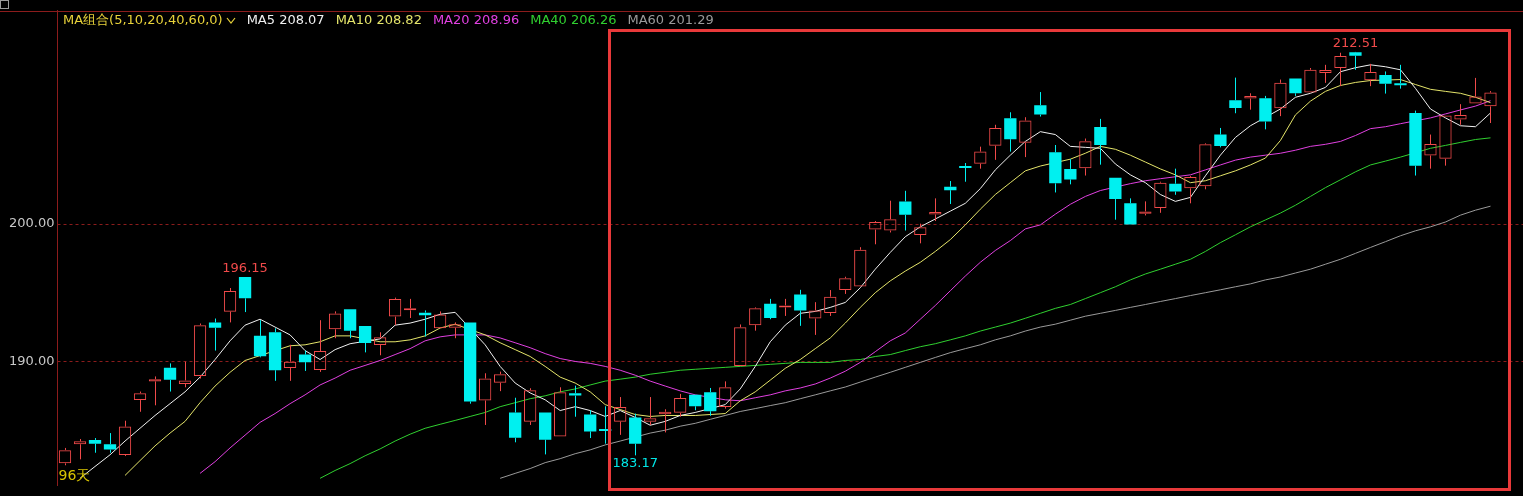 The height and width of the screenshot is (496, 1523). Describe the element at coordinates (635, 463) in the screenshot. I see `annotation: 183.17` at that location.